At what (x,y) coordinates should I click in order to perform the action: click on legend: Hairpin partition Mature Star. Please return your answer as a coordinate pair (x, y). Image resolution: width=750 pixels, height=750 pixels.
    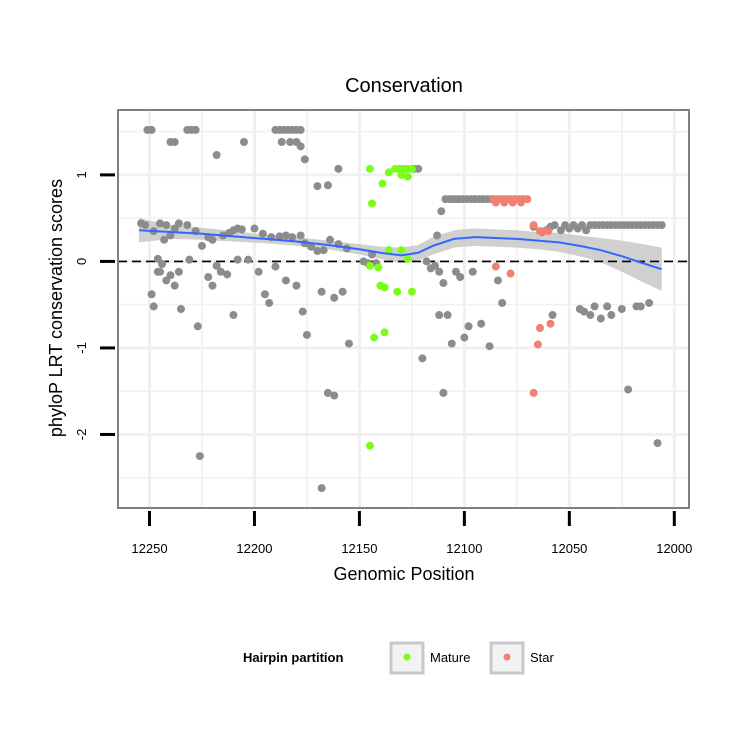
    Looking at the image, I should click on (399, 658).